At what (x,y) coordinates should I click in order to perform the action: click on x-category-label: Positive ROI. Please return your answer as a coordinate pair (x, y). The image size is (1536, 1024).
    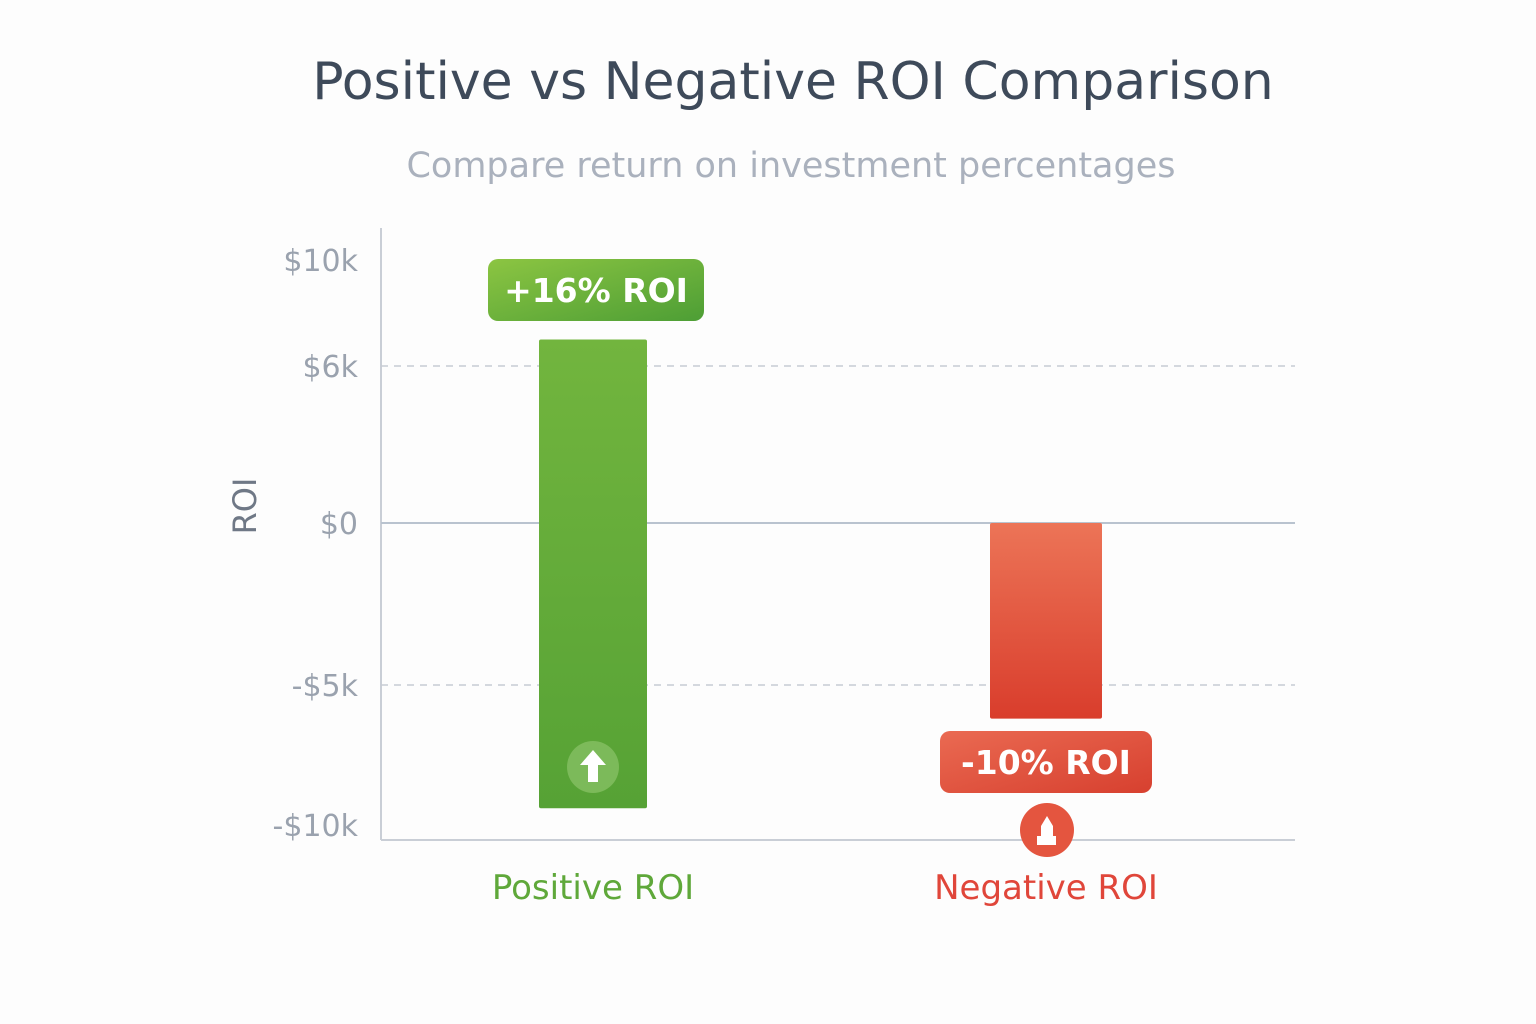
    Looking at the image, I should click on (593, 888).